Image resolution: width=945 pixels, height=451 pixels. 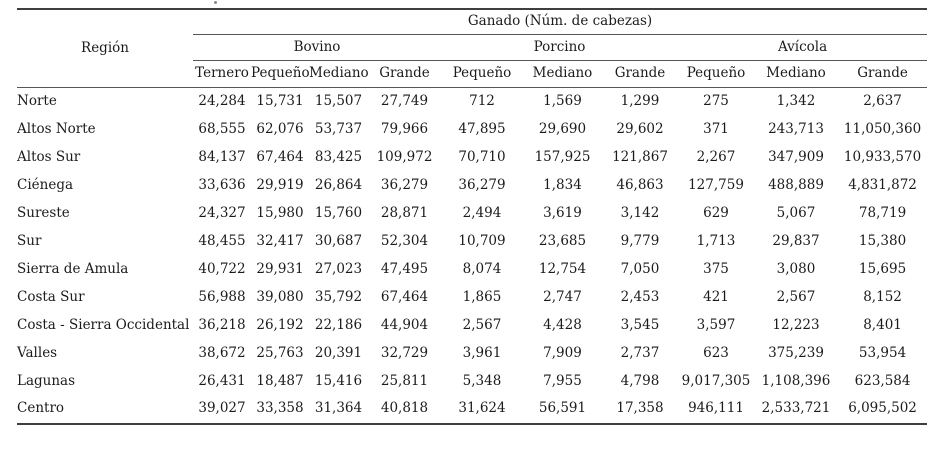 What do you see at coordinates (882, 184) in the screenshot?
I see `value-cell: 4,831,872` at bounding box center [882, 184].